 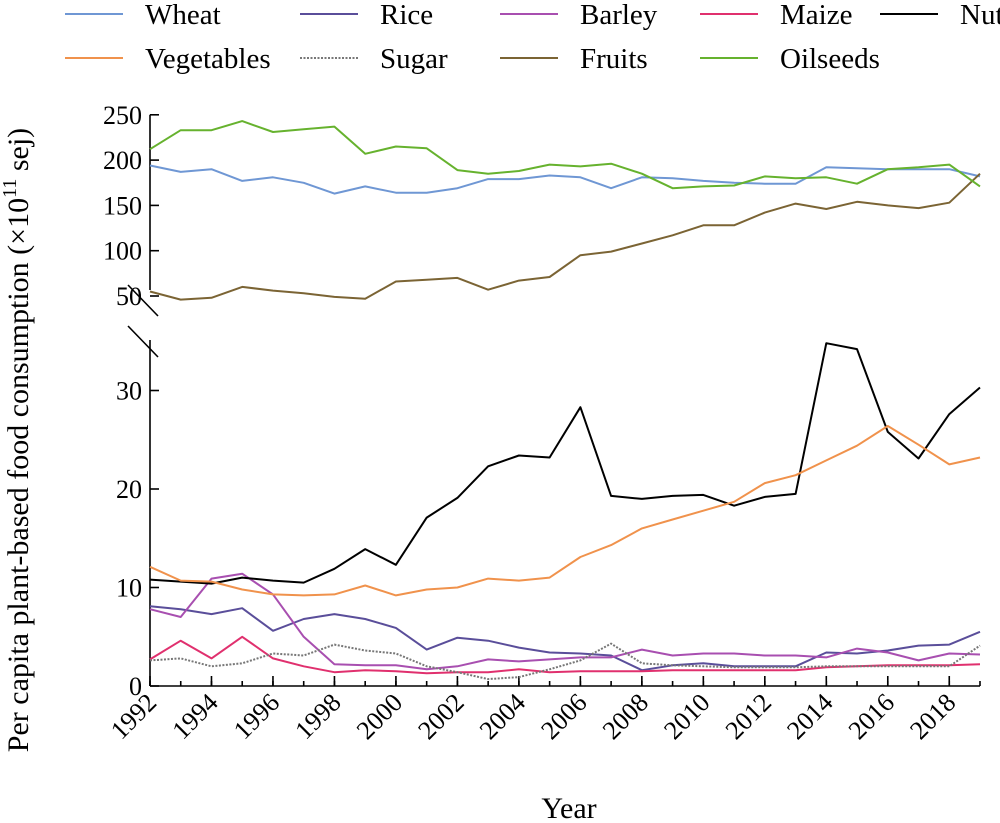 I want to click on series-line-oilseeds, so click(x=565, y=155).